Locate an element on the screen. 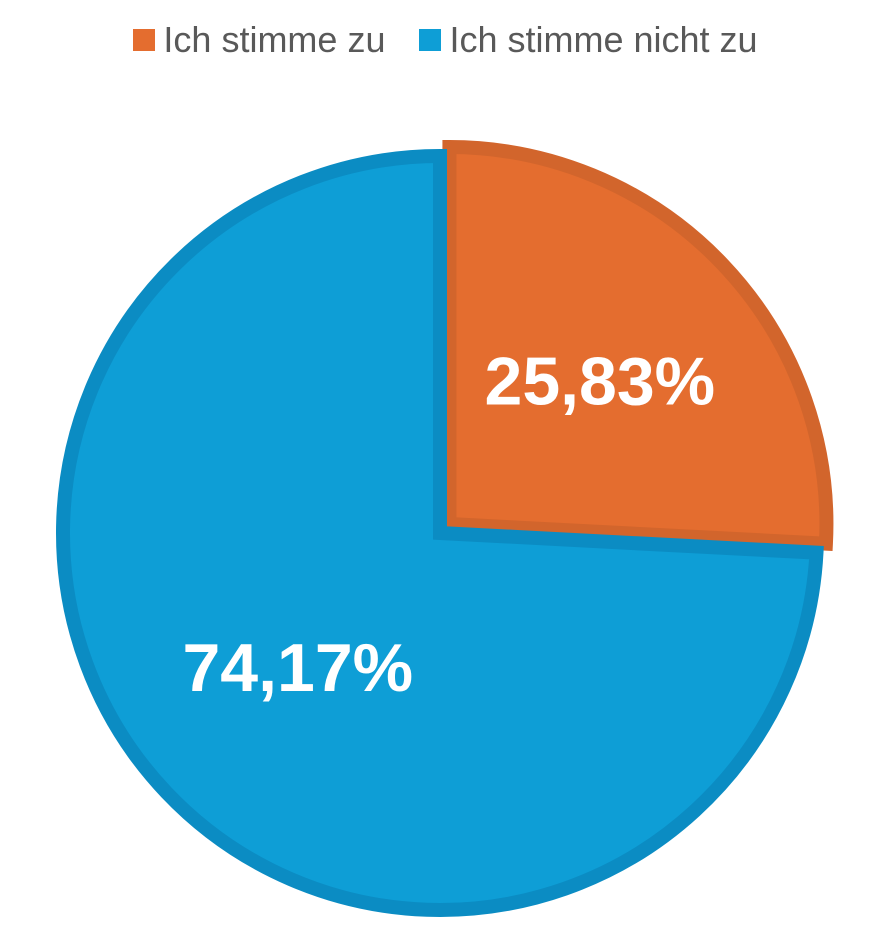 This screenshot has height=948, width=891. legend-item-agree: Ich stimme zu is located at coordinates (259, 40).